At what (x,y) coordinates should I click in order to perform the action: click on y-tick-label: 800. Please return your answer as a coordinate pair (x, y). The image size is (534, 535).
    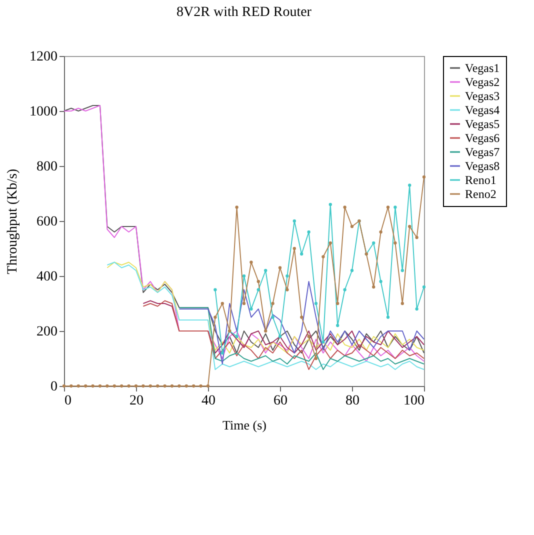
    Looking at the image, I should click on (47, 167).